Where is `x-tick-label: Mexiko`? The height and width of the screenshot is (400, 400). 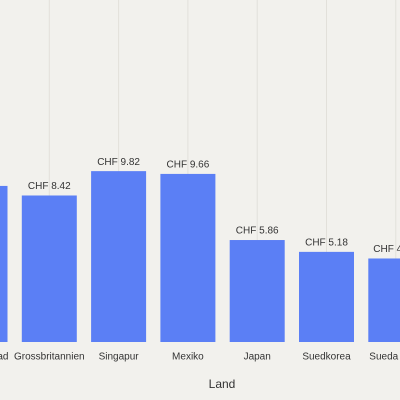
x-tick-label: Mexiko is located at coordinates (188, 357).